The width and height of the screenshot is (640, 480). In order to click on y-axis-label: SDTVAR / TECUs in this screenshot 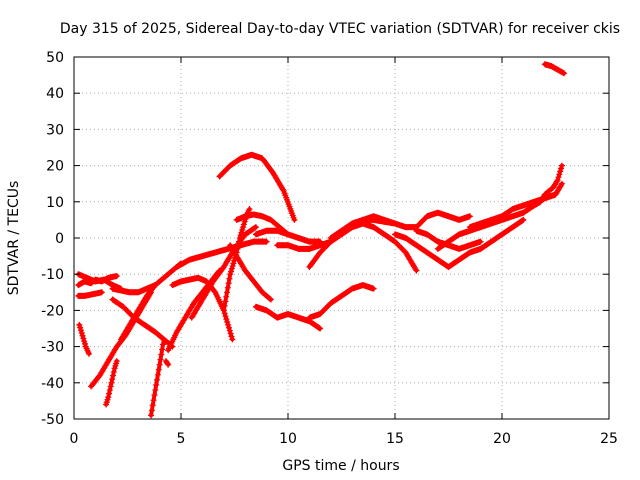, I will do `click(14, 238)`.